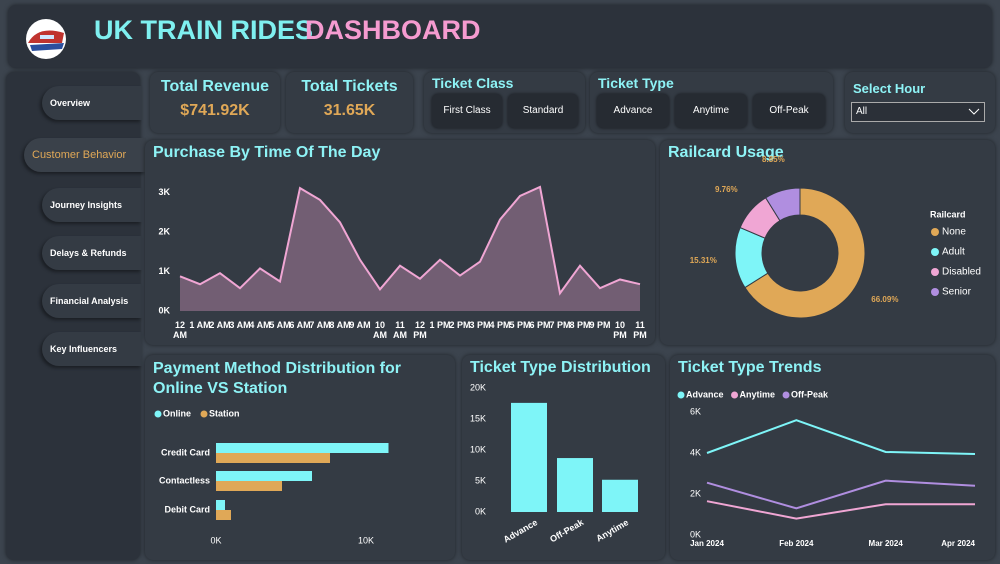  What do you see at coordinates (440, 325) in the screenshot?
I see `x-tick-label: 1 PM` at bounding box center [440, 325].